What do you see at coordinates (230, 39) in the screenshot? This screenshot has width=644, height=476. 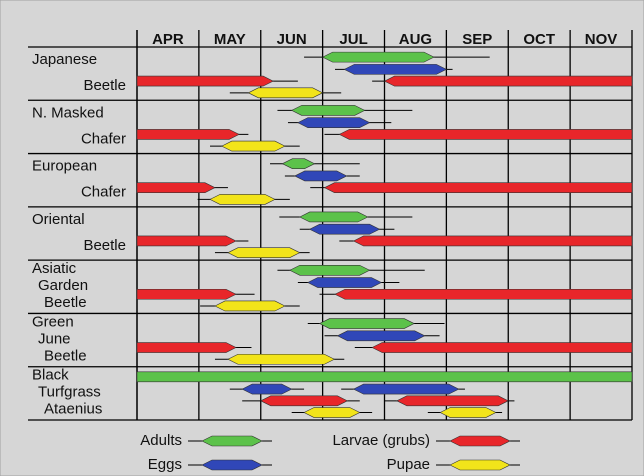 I see `month-label: MAY` at bounding box center [230, 39].